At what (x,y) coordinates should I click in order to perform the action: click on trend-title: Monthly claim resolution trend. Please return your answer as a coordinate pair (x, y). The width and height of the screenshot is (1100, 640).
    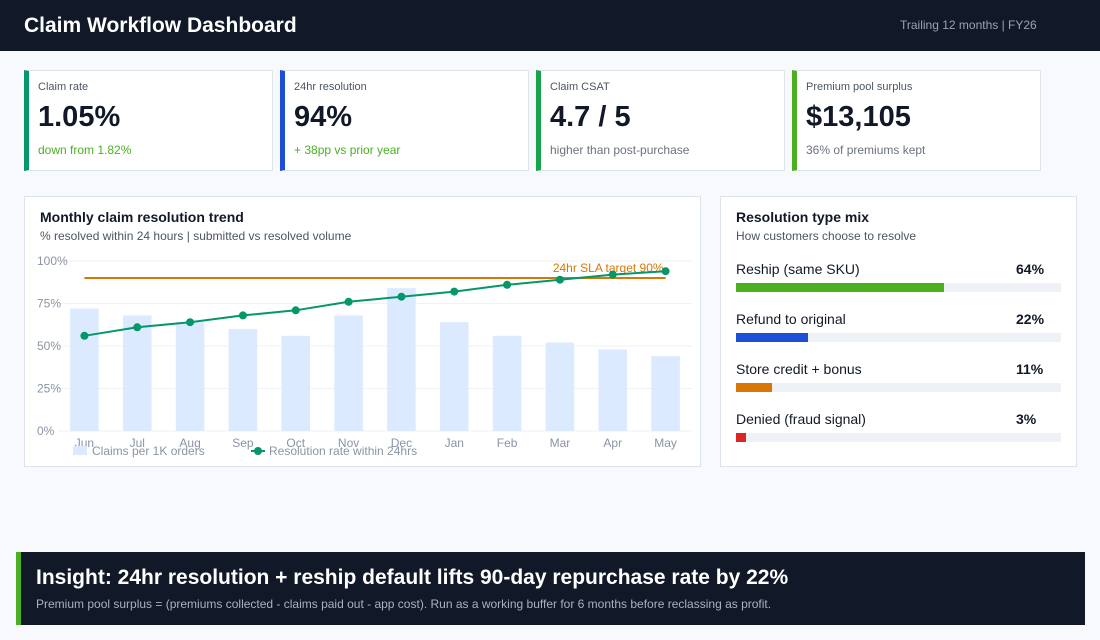
    Looking at the image, I should click on (142, 217).